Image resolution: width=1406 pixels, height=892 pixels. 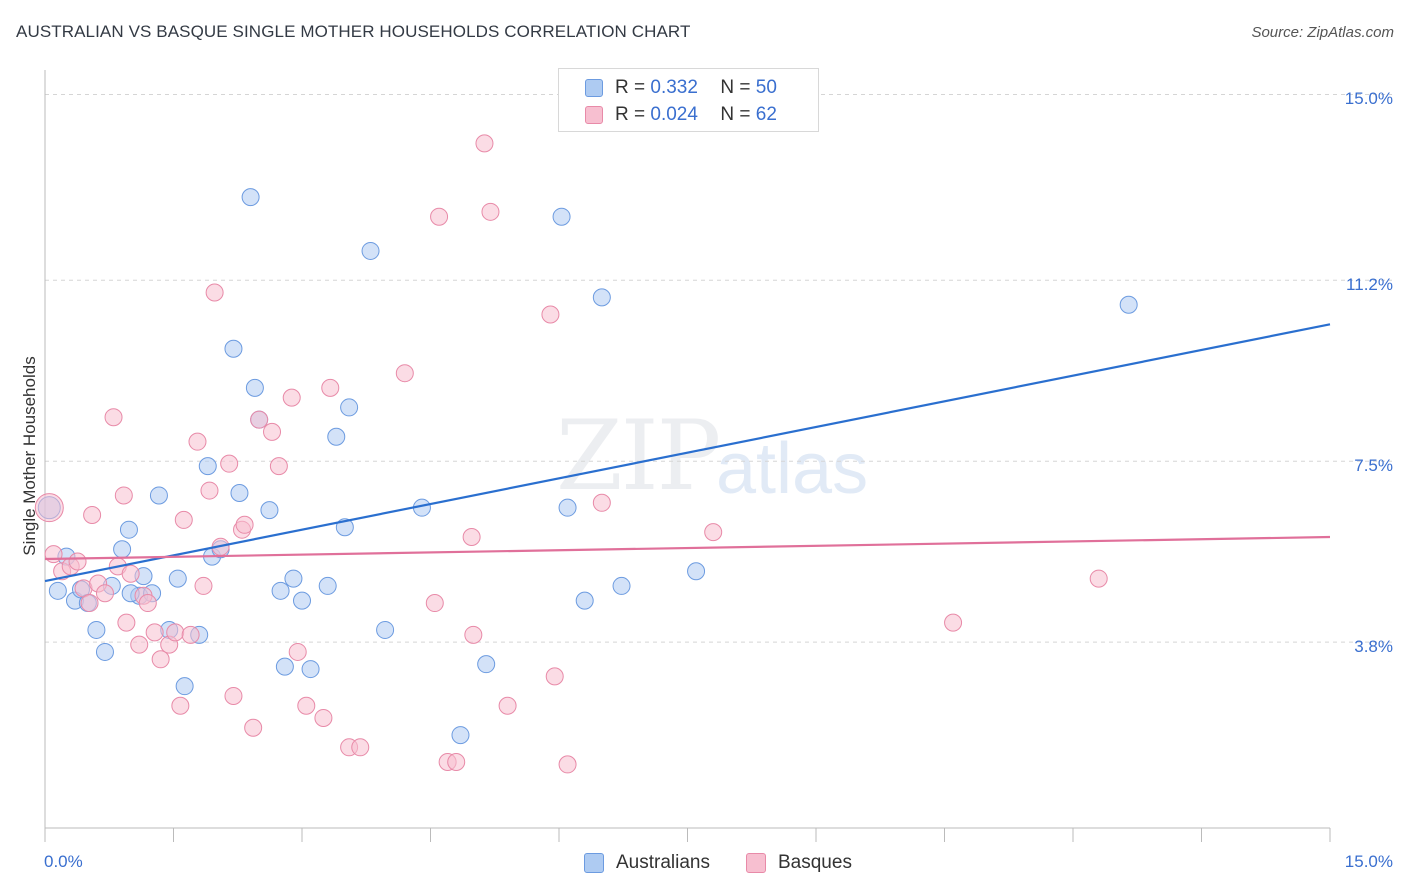 I want to click on source-label: Source: ZipAtlas.com, so click(x=1322, y=32).